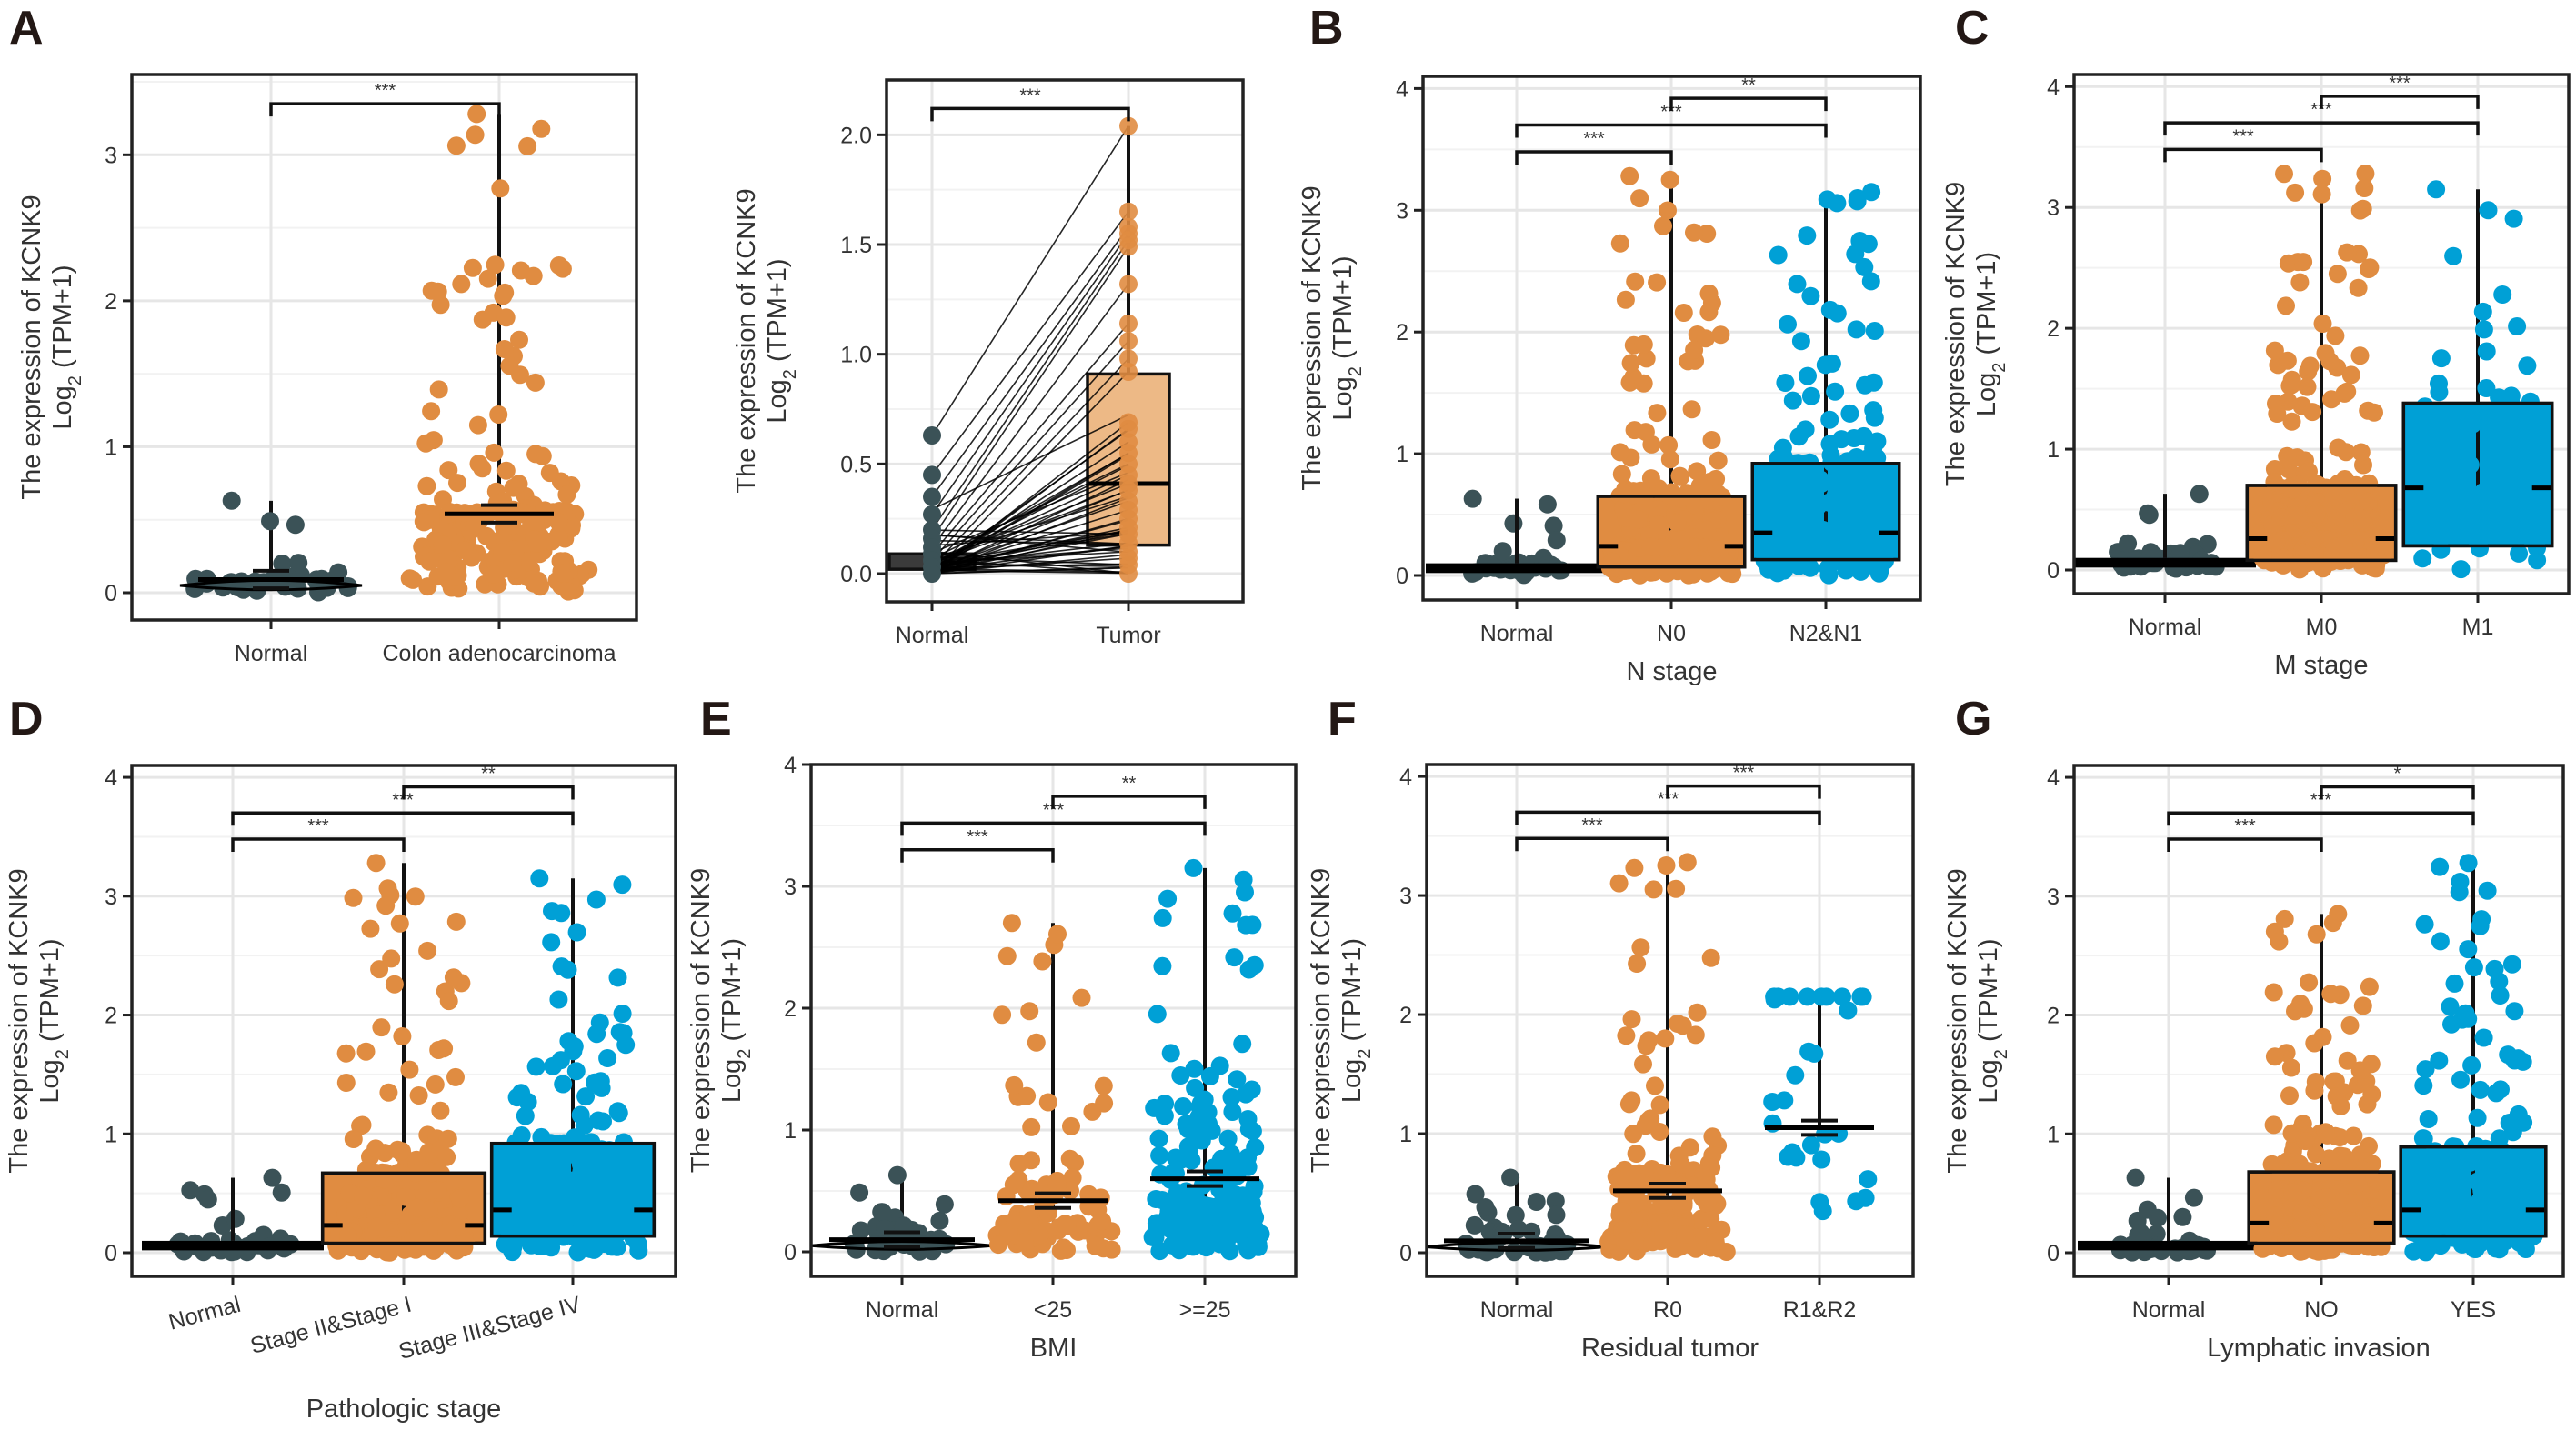  What do you see at coordinates (856, 574) in the screenshot?
I see `y-tick-label: 0.0` at bounding box center [856, 574].